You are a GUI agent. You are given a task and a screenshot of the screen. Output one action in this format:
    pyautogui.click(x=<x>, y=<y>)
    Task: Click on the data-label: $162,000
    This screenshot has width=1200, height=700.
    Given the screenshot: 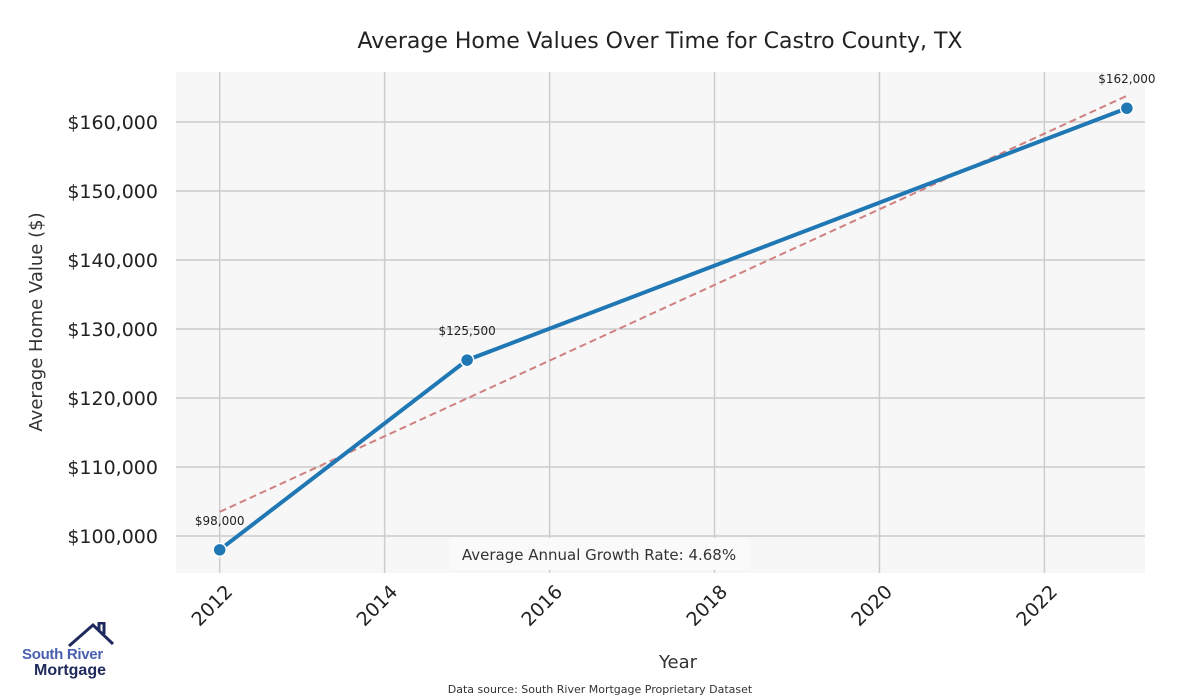 What is the action you would take?
    pyautogui.click(x=1126, y=79)
    